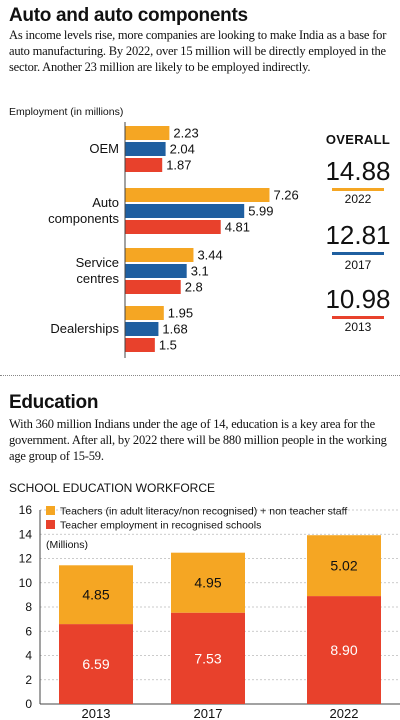 The width and height of the screenshot is (400, 720). Describe the element at coordinates (358, 253) in the screenshot. I see `overall-line-2017` at that location.